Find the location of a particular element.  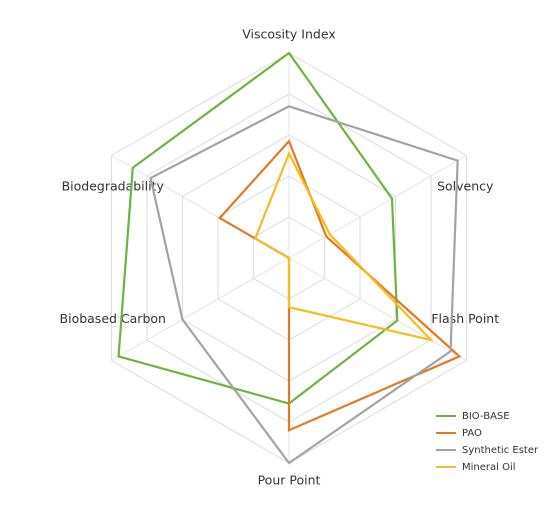

legend-label: Mineral Oil is located at coordinates (489, 467).